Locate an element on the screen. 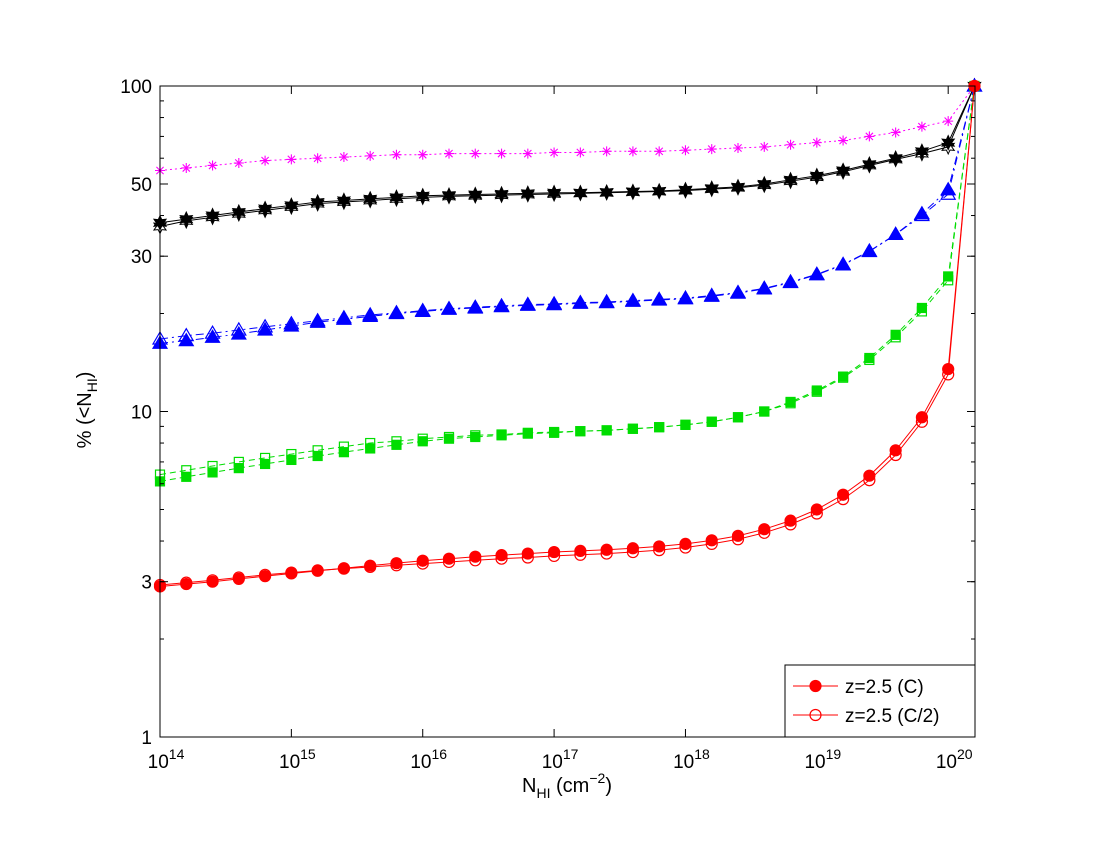  x-tick-exp-5: 19 is located at coordinates (834, 754).